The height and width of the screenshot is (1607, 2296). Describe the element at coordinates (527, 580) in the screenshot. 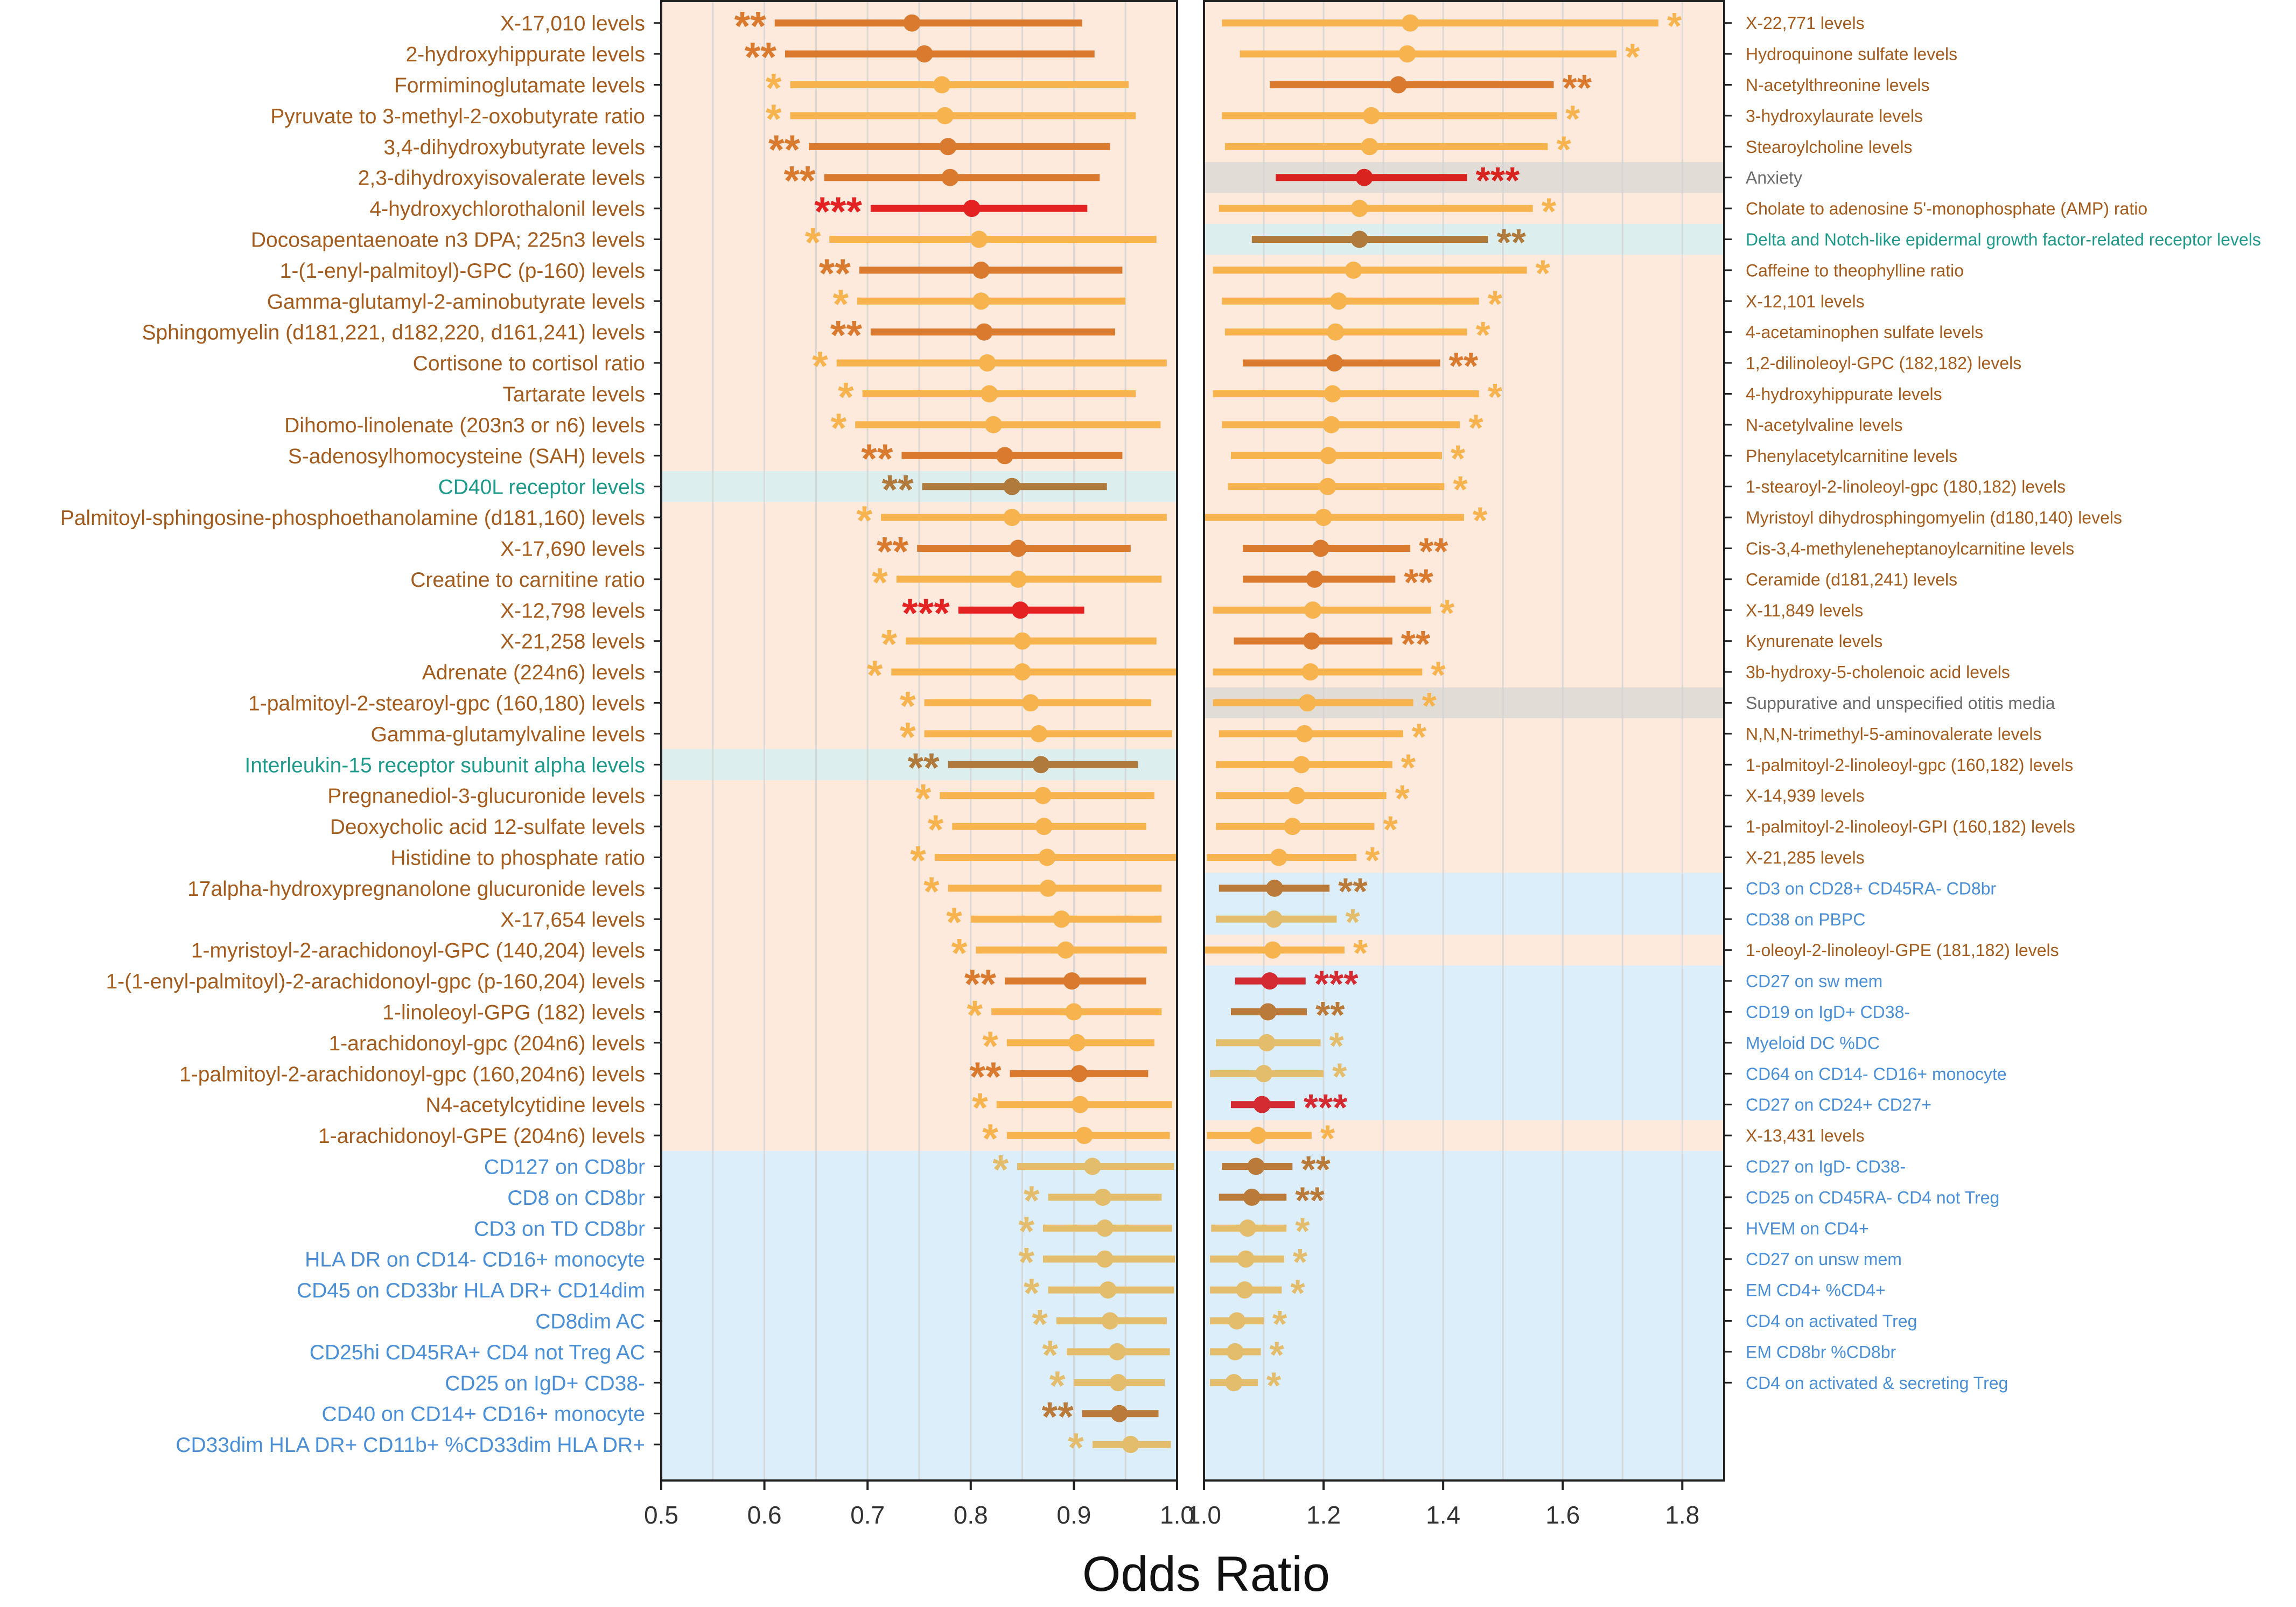

I see `row-label: Creatine to carnitine ratio` at that location.